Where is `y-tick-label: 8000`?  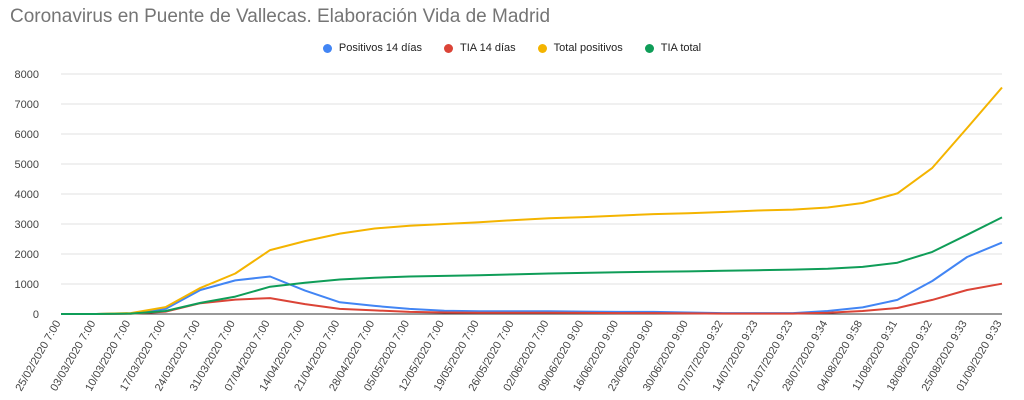
y-tick-label: 8000 is located at coordinates (27, 75).